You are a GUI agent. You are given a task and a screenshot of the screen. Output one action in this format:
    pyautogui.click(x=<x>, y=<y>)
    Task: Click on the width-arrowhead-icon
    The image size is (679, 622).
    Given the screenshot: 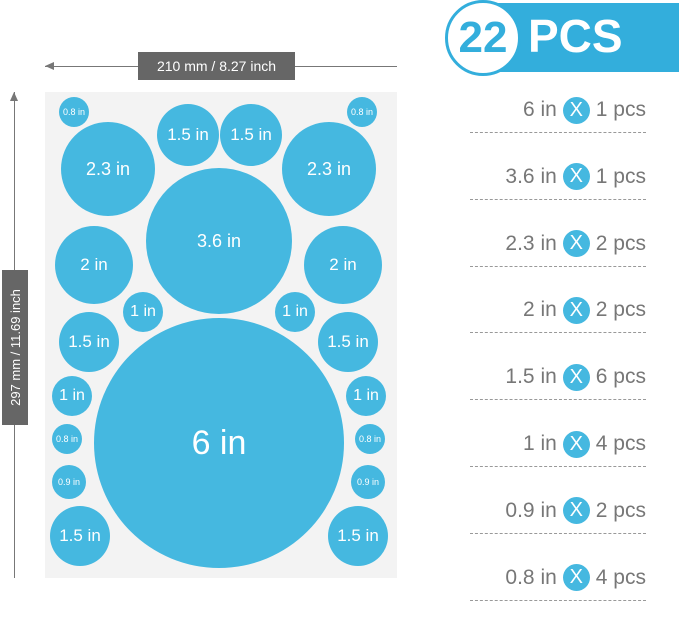 What is the action you would take?
    pyautogui.click(x=49, y=66)
    